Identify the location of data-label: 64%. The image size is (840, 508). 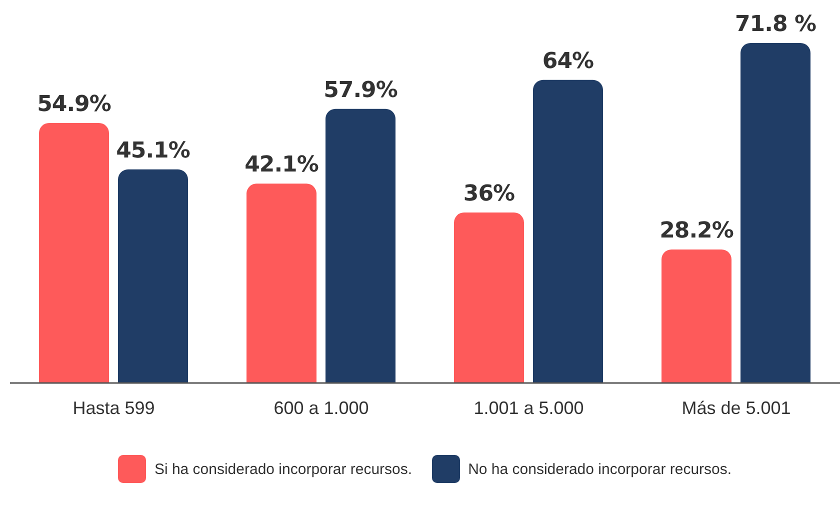
(568, 61).